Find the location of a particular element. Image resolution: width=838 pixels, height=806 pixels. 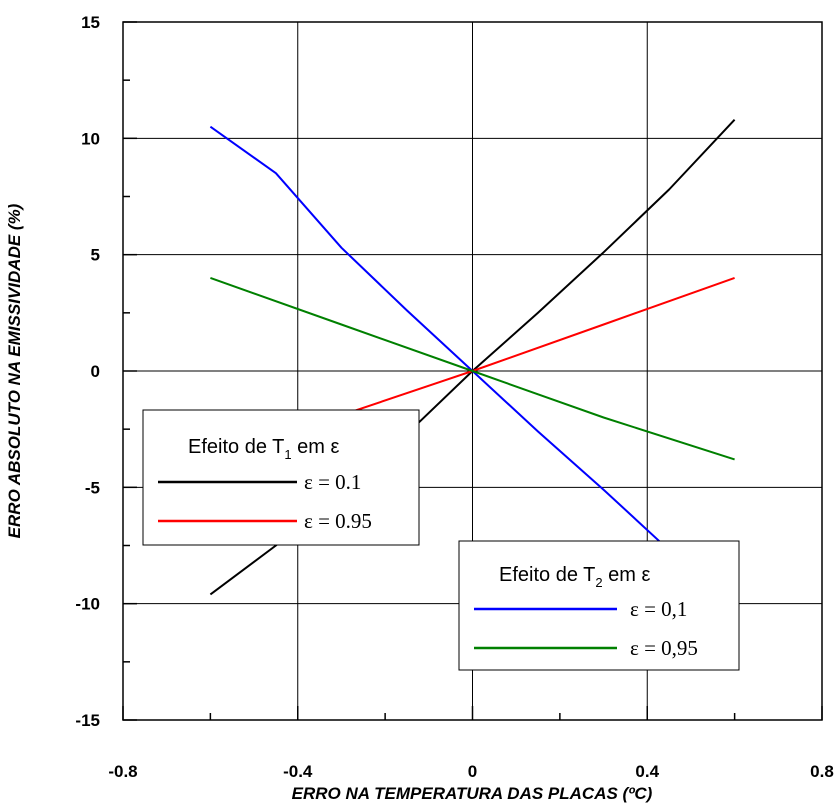

legend-t2-label-eps01: ε = 0,1 is located at coordinates (658, 609).